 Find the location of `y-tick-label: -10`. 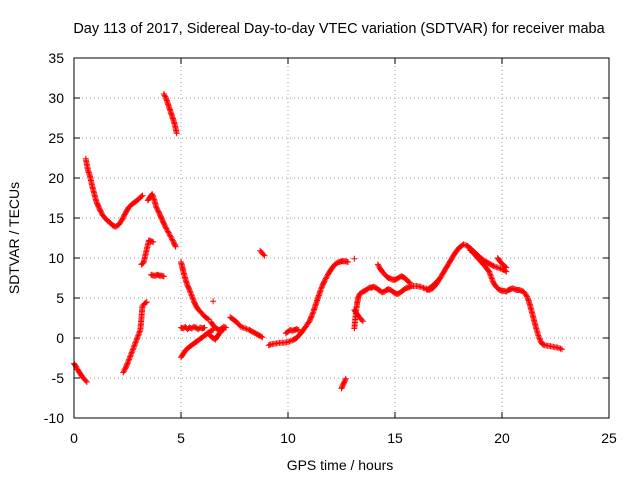

y-tick-label: -10 is located at coordinates (54, 418).